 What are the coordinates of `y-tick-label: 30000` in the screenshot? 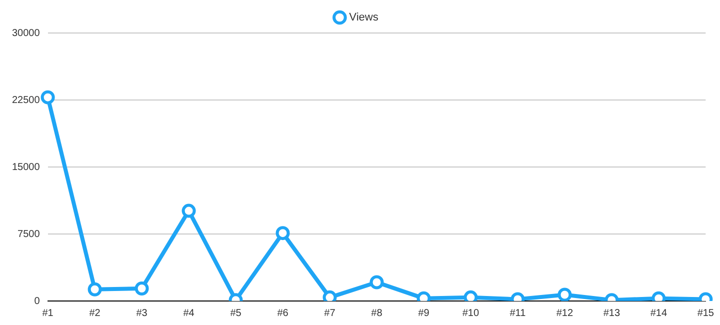 It's located at (26, 33).